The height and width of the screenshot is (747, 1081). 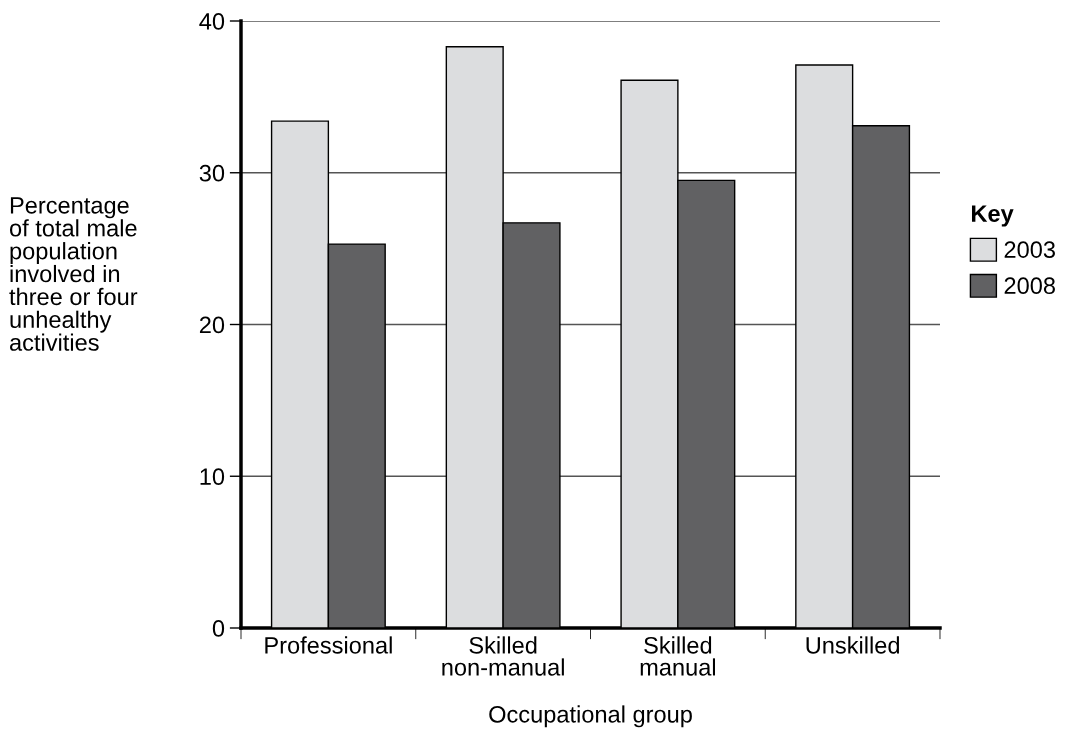 What do you see at coordinates (212, 325) in the screenshot?
I see `y-tick-label: 20` at bounding box center [212, 325].